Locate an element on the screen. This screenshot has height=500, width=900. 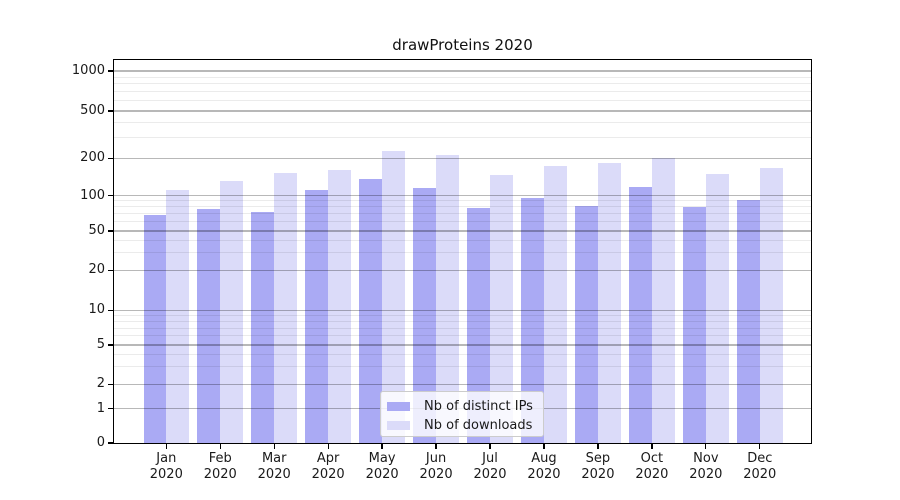
x-axis-month-label: May 2020 is located at coordinates (382, 466).